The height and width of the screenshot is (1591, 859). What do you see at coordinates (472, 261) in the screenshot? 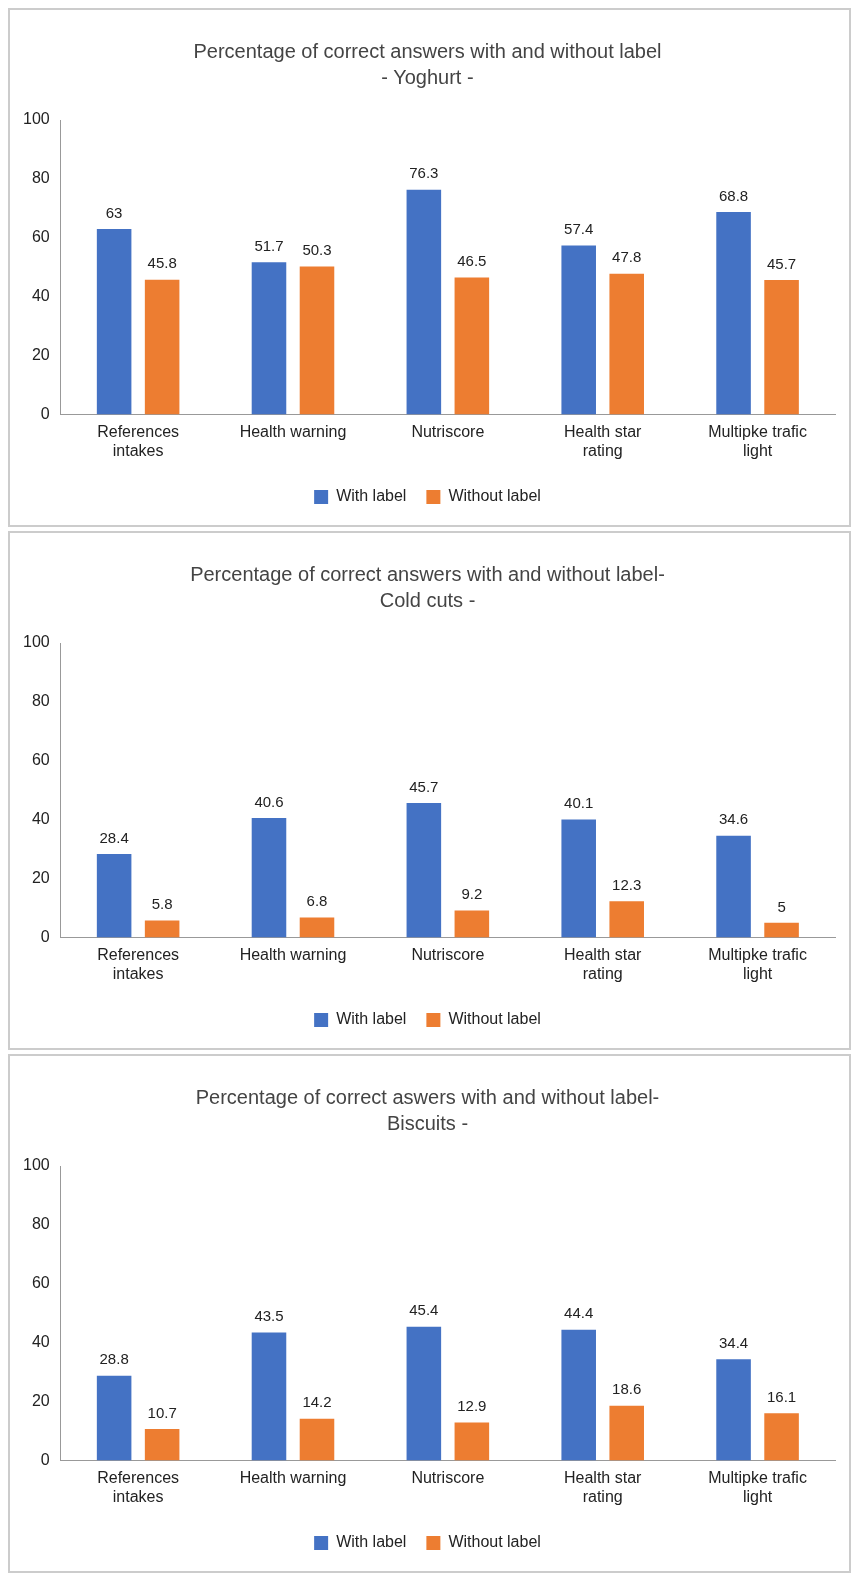
I see `data-label: 46.5` at bounding box center [472, 261].